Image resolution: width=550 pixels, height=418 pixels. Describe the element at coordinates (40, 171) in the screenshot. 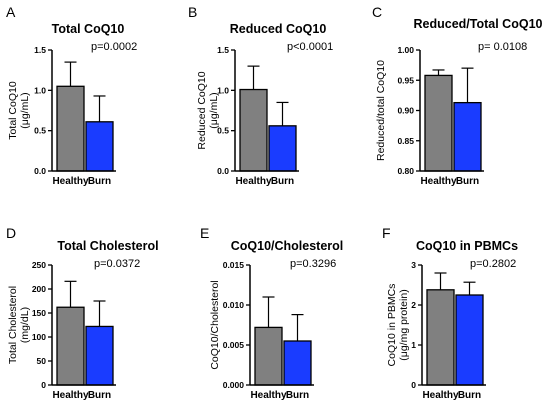

I see `panel-a-y-tick-label: 0.0` at that location.